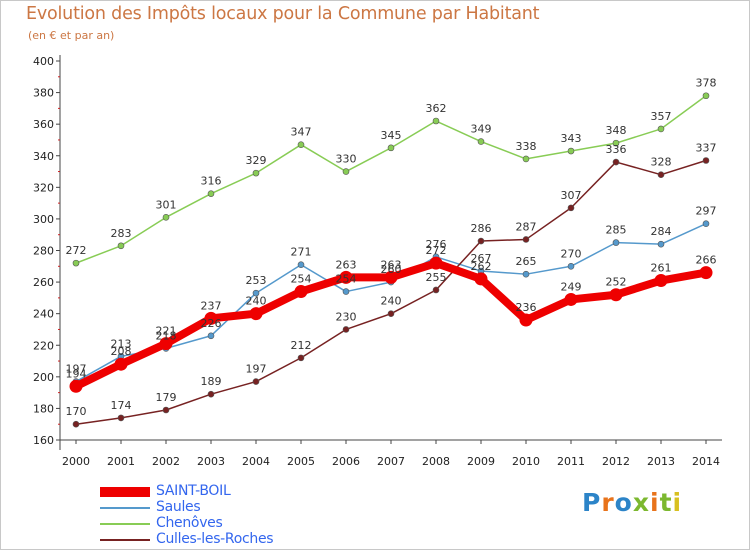 The height and width of the screenshot is (550, 750). Describe the element at coordinates (436, 108) in the screenshot. I see `data-label-2: 362` at that location.